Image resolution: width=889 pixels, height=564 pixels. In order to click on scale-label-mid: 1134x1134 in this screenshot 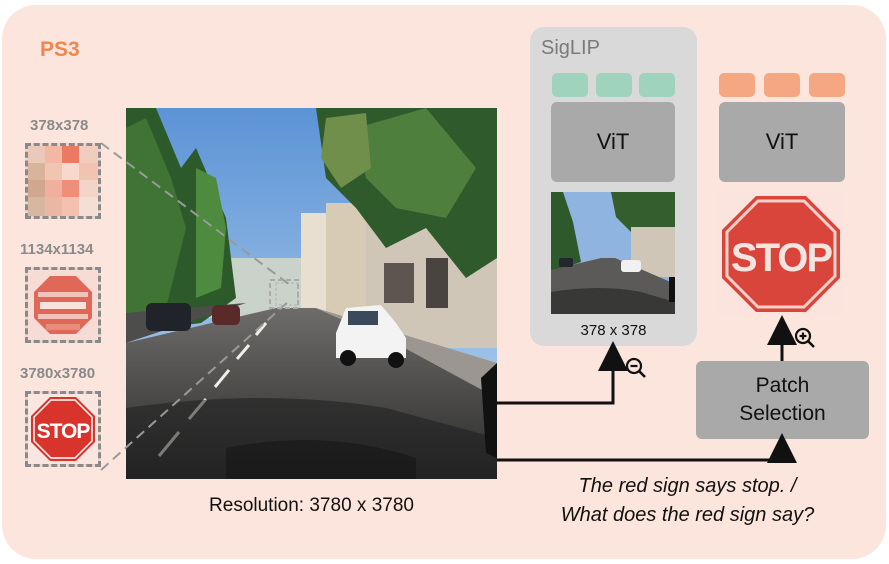, I will do `click(57, 249)`.